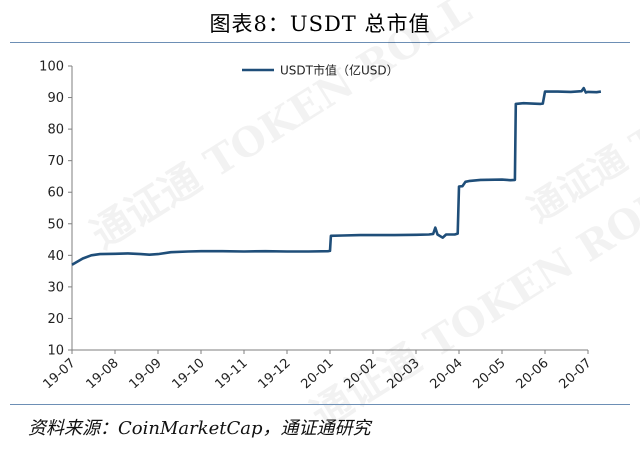  What do you see at coordinates (60, 374) in the screenshot?
I see `x-tick-label: 19-07` at bounding box center [60, 374].